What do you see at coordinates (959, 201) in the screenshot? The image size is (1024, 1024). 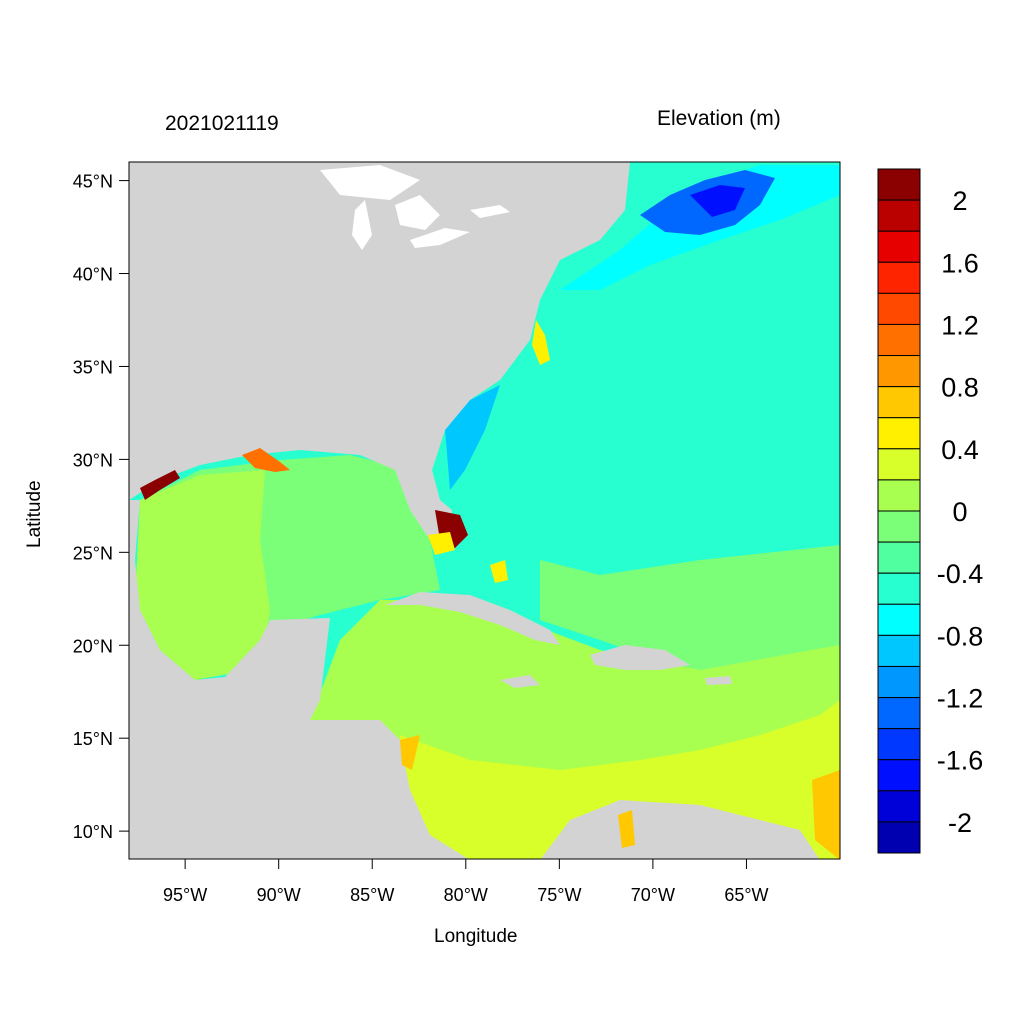 I see `colorbar-label: 2` at bounding box center [959, 201].